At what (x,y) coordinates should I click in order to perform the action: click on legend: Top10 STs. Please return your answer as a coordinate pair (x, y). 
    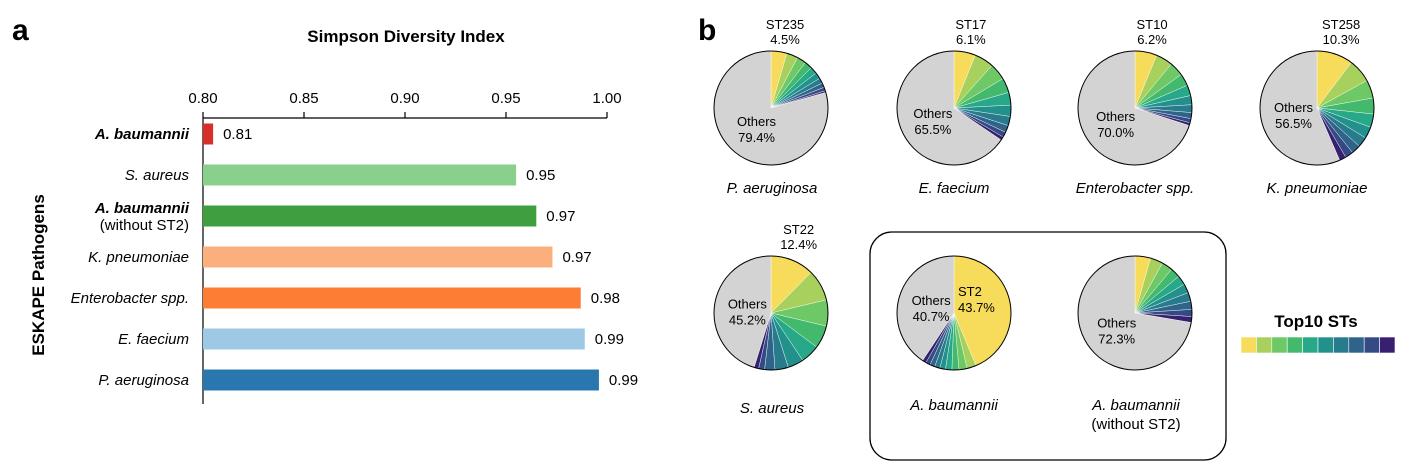
    Looking at the image, I should click on (1318, 333).